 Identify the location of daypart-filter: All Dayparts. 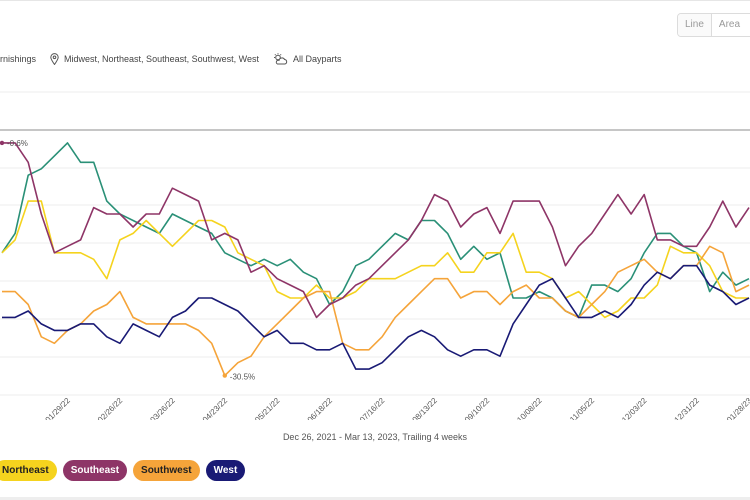
(307, 59).